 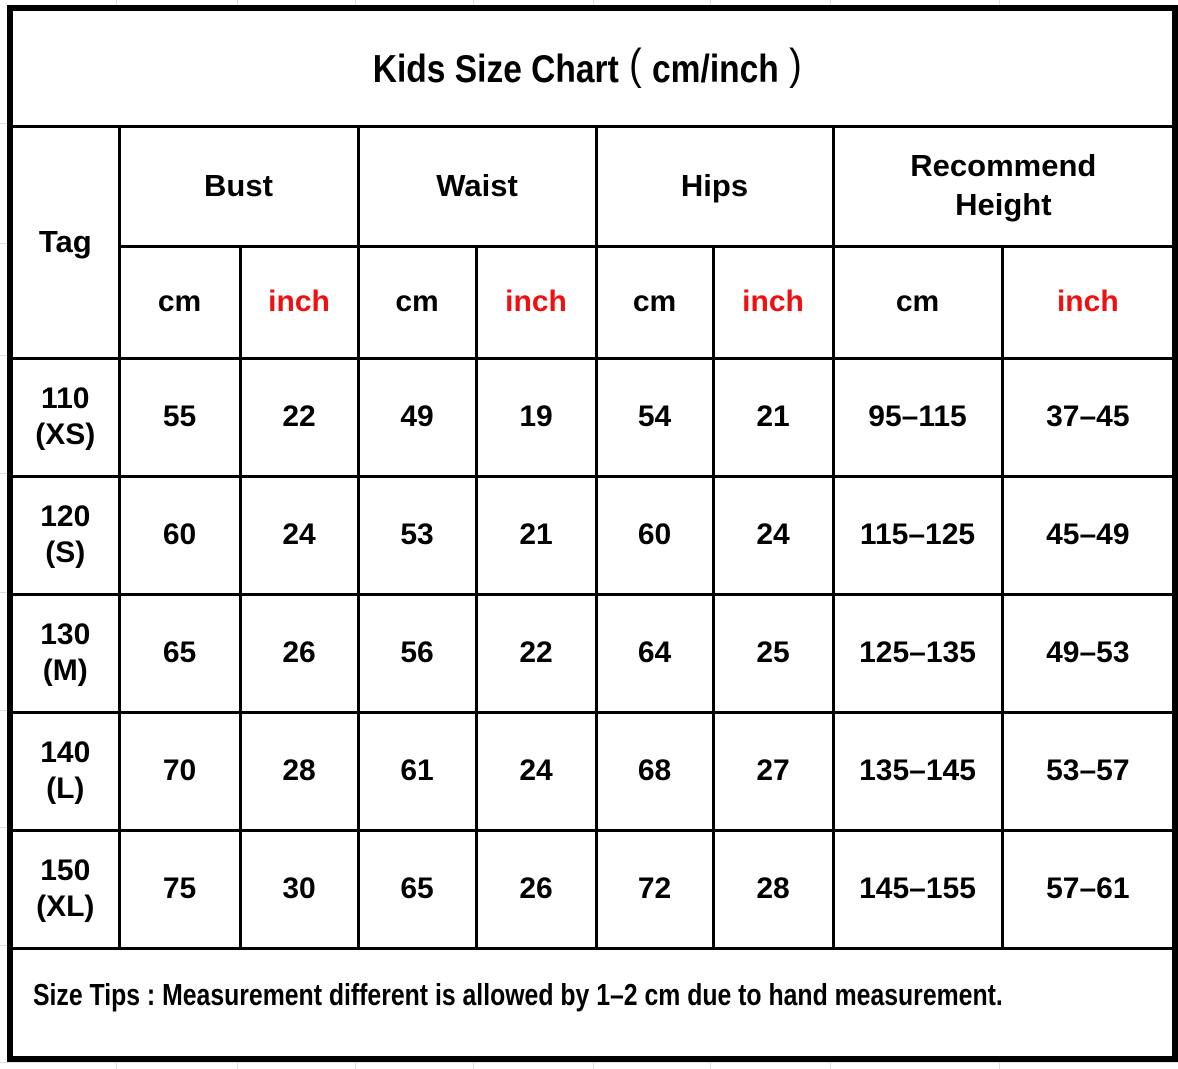 What do you see at coordinates (495, 69) in the screenshot?
I see `chart-title-text: Kids Size Chart` at bounding box center [495, 69].